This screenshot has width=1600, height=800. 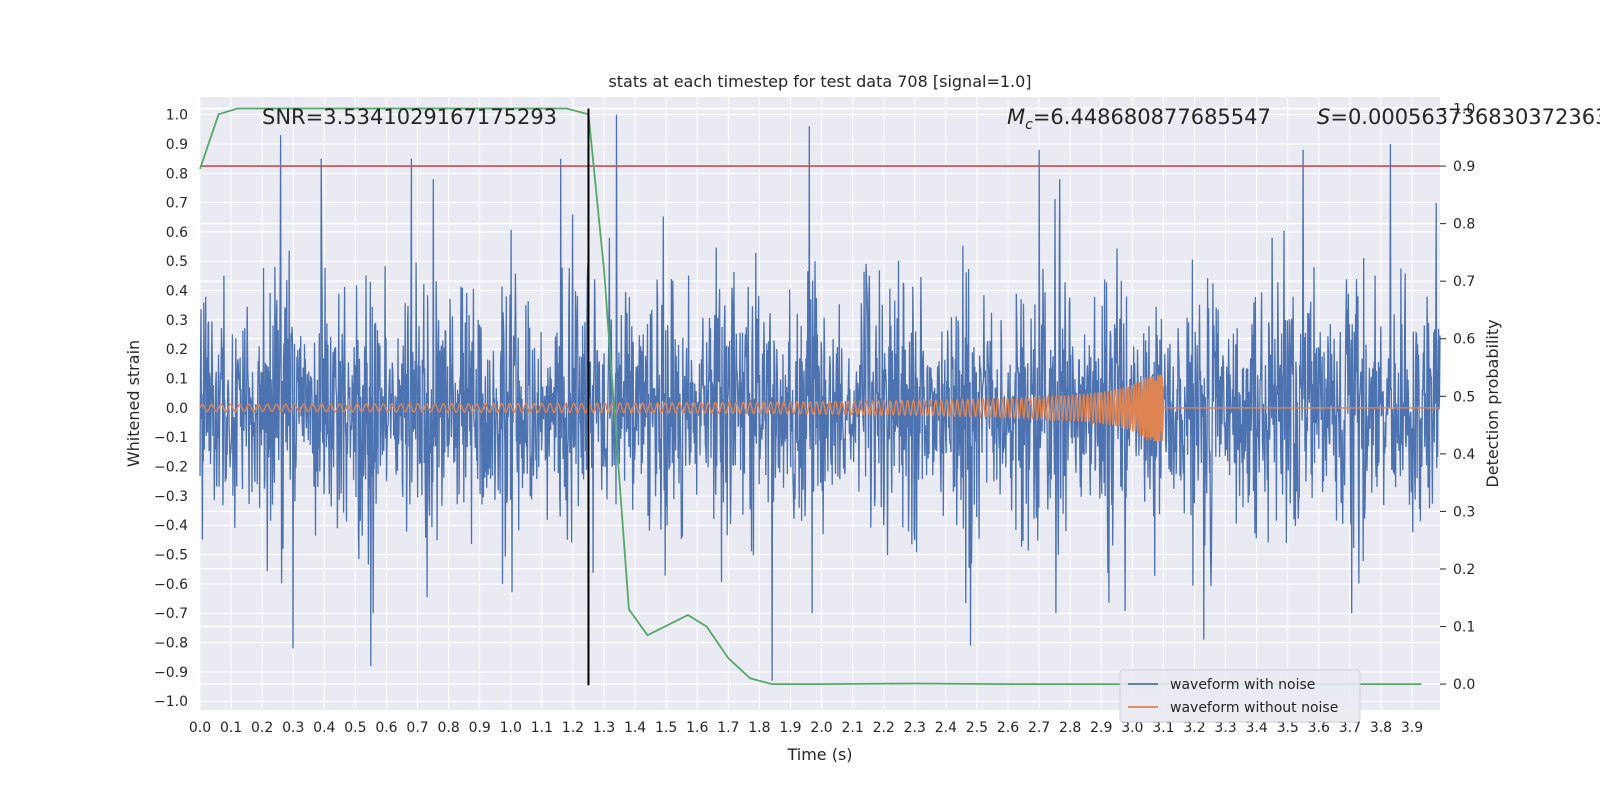 What do you see at coordinates (171, 644) in the screenshot?
I see `y-tick-label: −0.8` at bounding box center [171, 644].